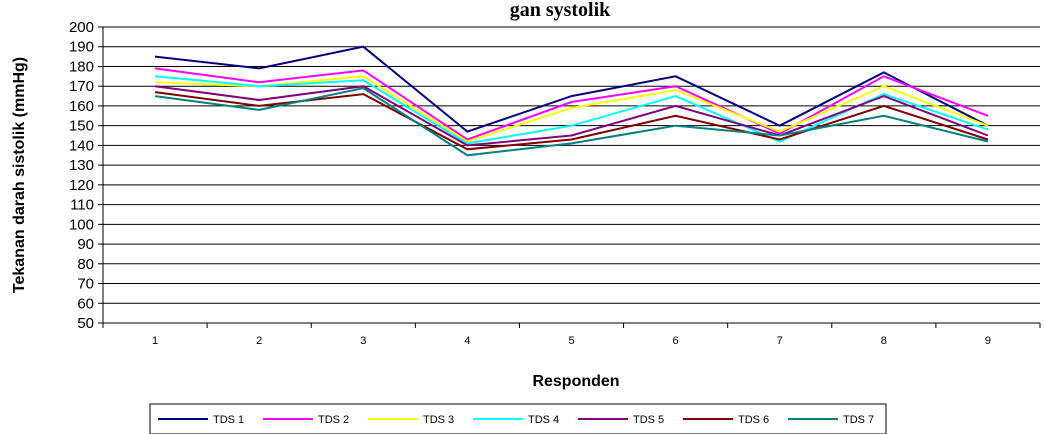 The height and width of the screenshot is (434, 1044). Describe the element at coordinates (81, 27) in the screenshot. I see `y-tick-label: 200` at that location.